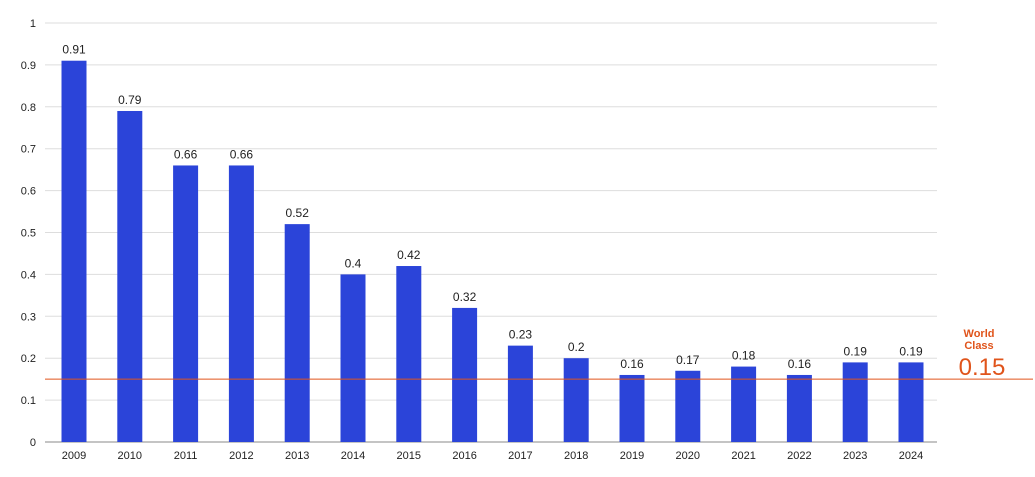  I want to click on bar-2009, so click(74, 251).